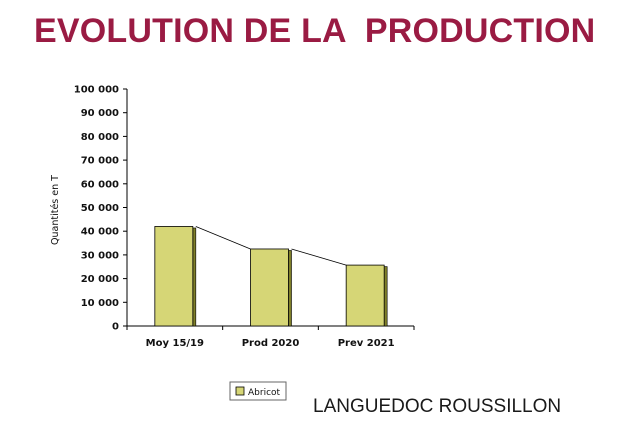 Image resolution: width=625 pixels, height=427 pixels. Describe the element at coordinates (100, 255) in the screenshot. I see `y-tick-label: 30 000` at that location.